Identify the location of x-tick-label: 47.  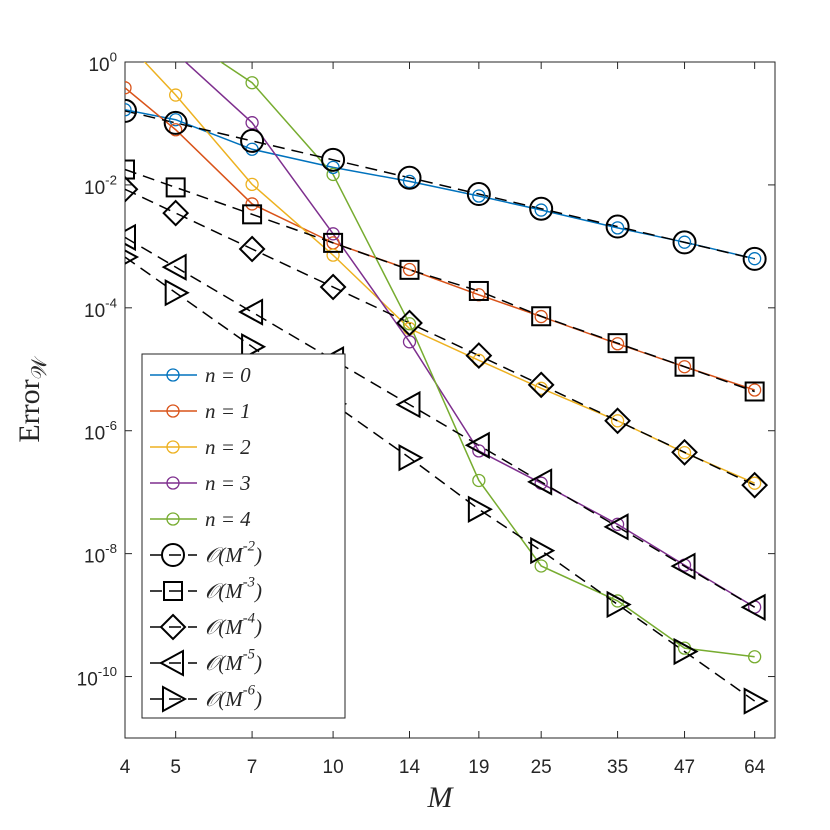
(684, 767).